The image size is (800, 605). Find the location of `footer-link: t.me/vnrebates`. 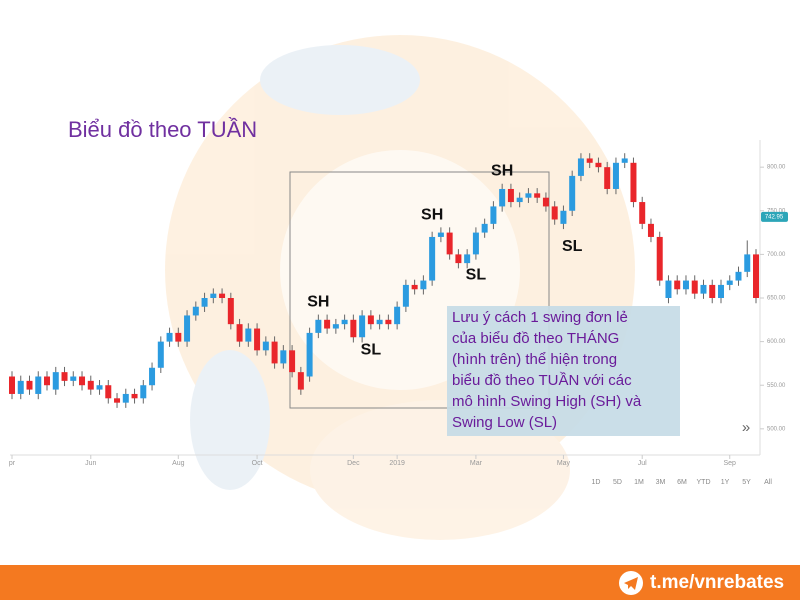

footer-link: t.me/vnrebates is located at coordinates (717, 582).